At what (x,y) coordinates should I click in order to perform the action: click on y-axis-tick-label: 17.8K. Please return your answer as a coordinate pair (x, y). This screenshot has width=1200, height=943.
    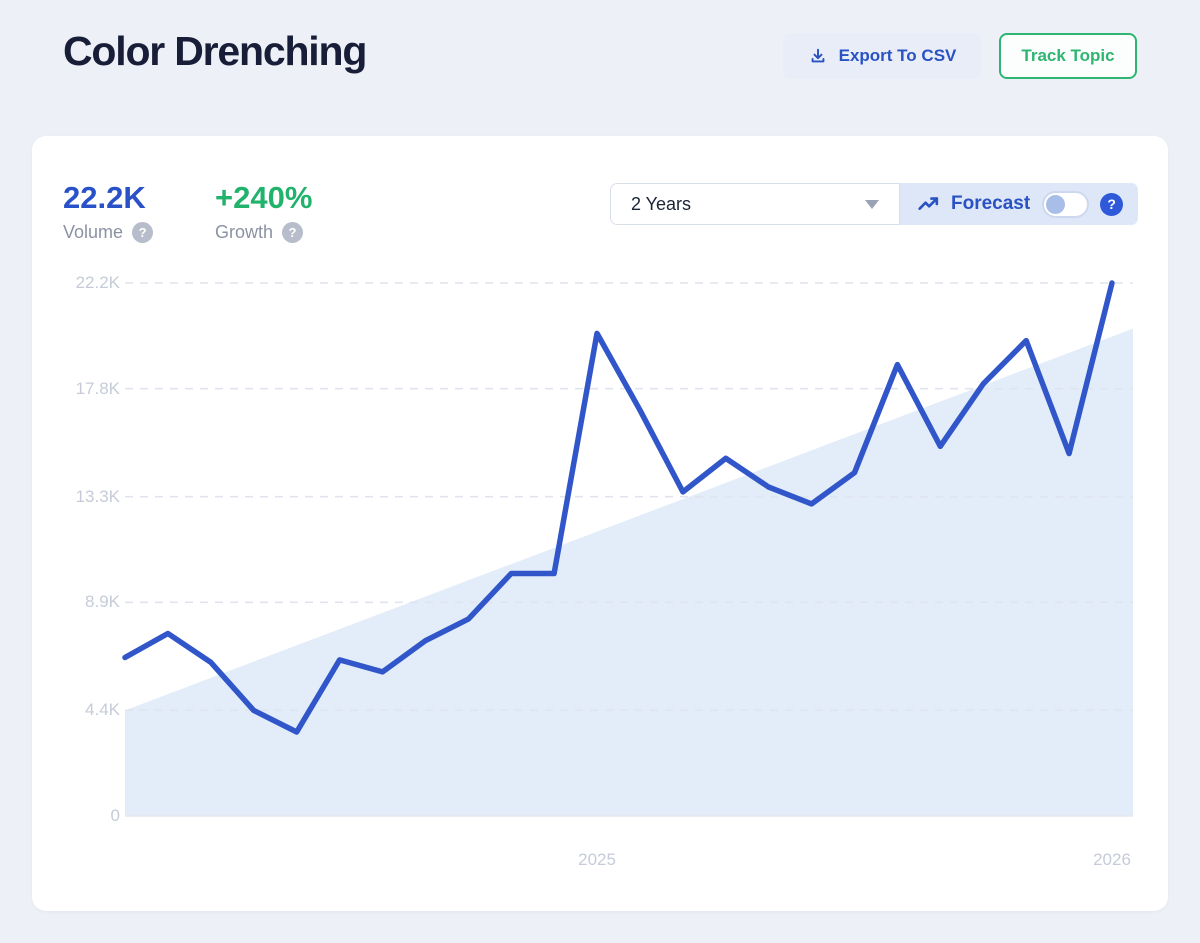
    Looking at the image, I should click on (97, 388).